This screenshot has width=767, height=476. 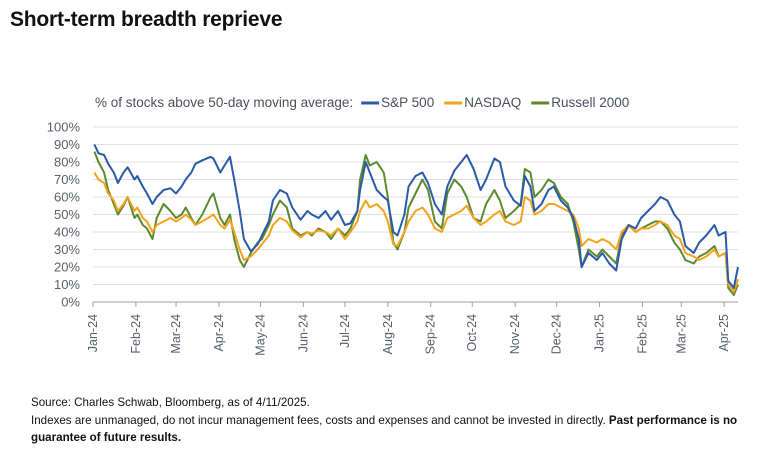 I want to click on y-tick-label: 80%, so click(x=67, y=162).